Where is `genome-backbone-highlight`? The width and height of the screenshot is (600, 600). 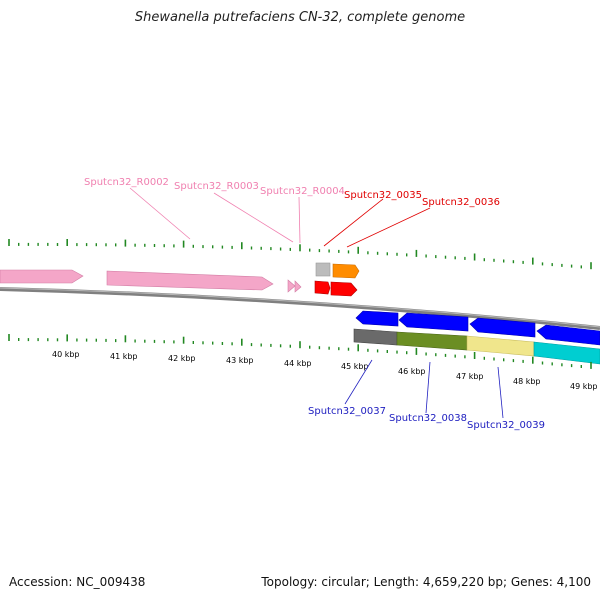
genome-backbone-highlight is located at coordinates (300, 307).